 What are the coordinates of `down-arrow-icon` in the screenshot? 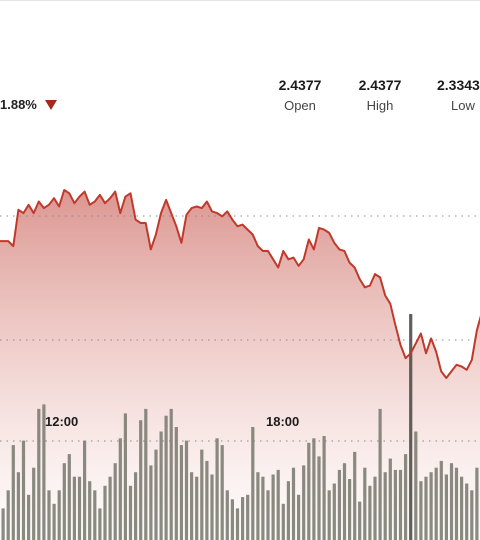 It's located at (50, 104).